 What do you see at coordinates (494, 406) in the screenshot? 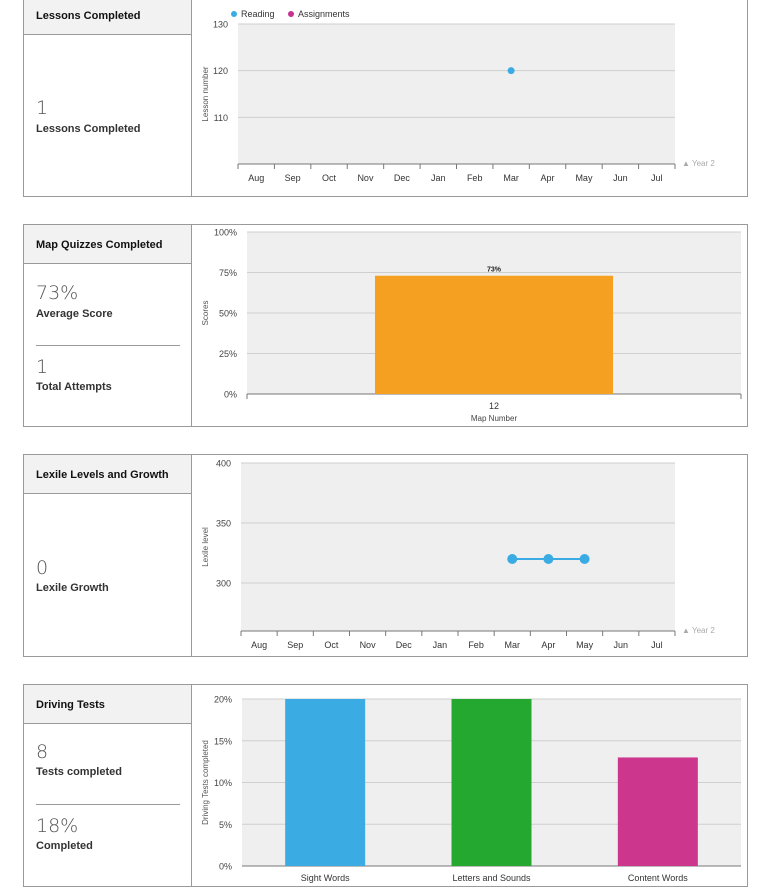
I see `x-tick-label: 12` at bounding box center [494, 406].